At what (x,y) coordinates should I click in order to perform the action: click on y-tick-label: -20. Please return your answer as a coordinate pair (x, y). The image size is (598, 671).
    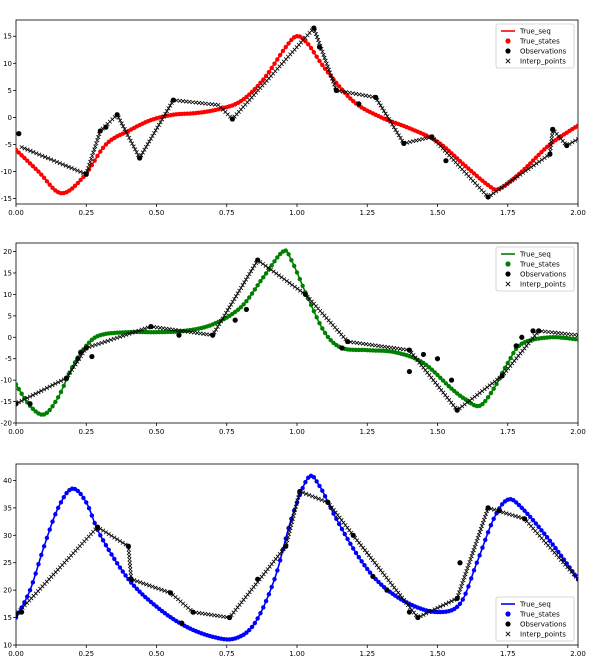
    Looking at the image, I should click on (6, 424).